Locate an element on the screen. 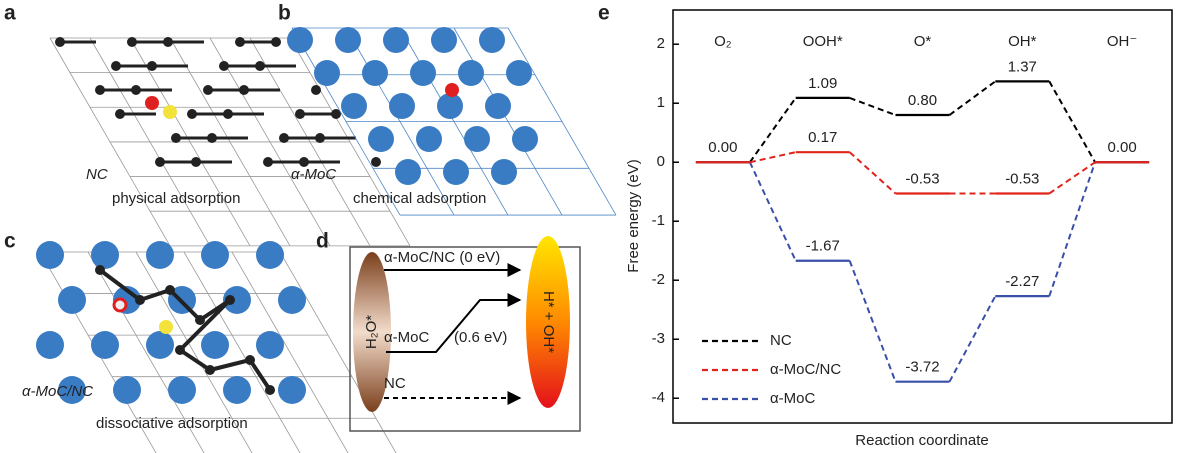 This screenshot has height=453, width=1182. panel-label: d is located at coordinates (322, 241).